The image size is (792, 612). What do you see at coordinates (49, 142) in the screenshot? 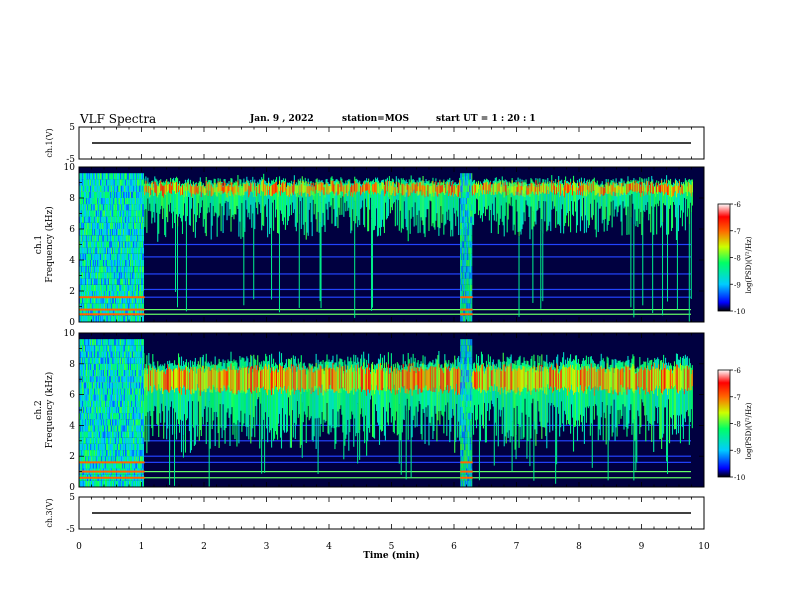
I see `y-axis-label: ch.1(V)` at bounding box center [49, 142].